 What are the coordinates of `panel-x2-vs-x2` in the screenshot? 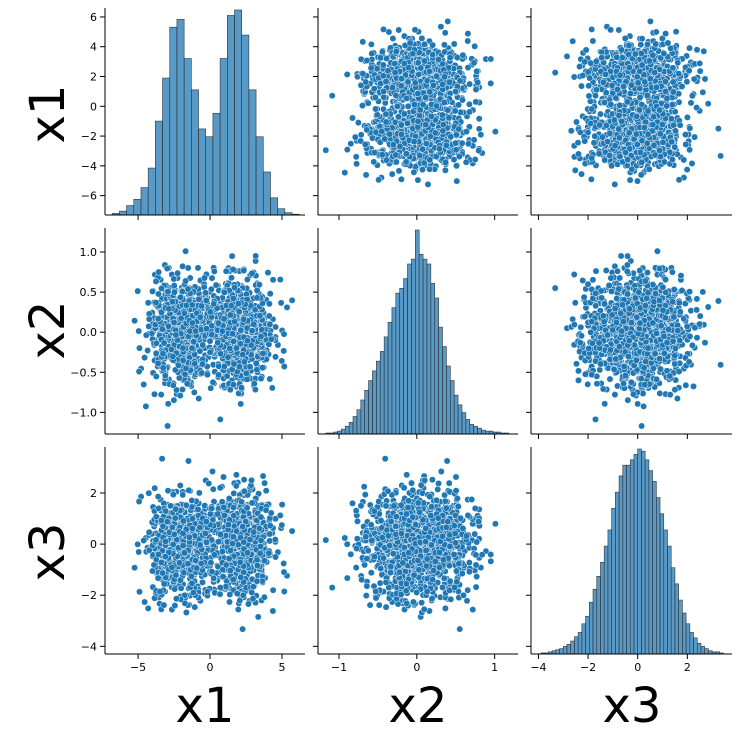 It's located at (415, 333).